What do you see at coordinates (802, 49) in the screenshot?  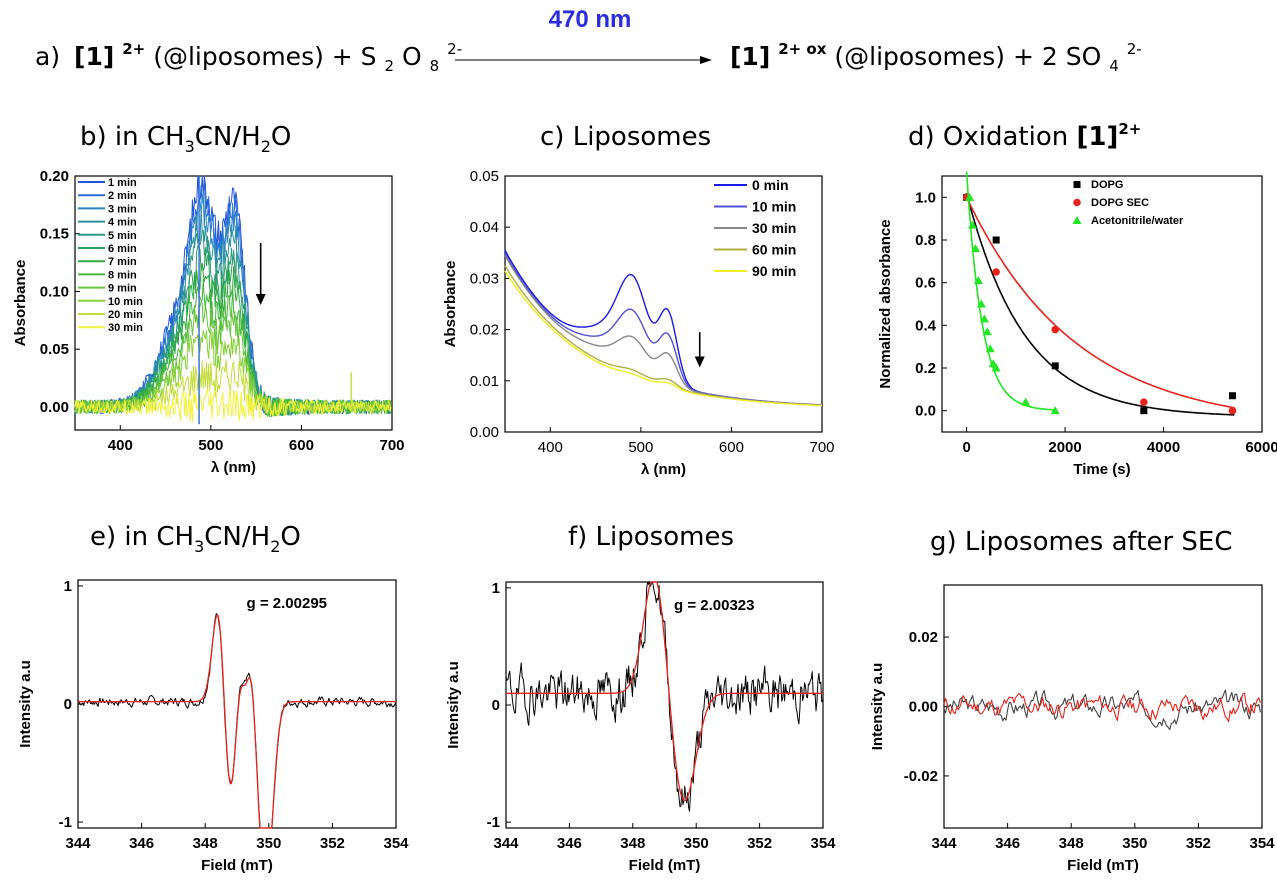 I see `product-charge: 2+ ox` at bounding box center [802, 49].